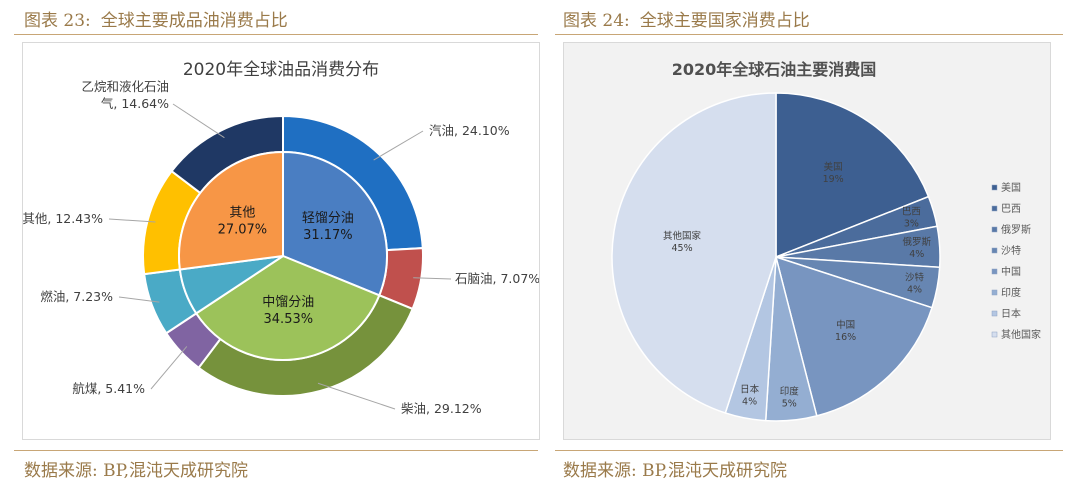 This screenshot has width=1080, height=486. I want to click on outer-label-line-3-0: 航煤, 5.41%, so click(108, 388).